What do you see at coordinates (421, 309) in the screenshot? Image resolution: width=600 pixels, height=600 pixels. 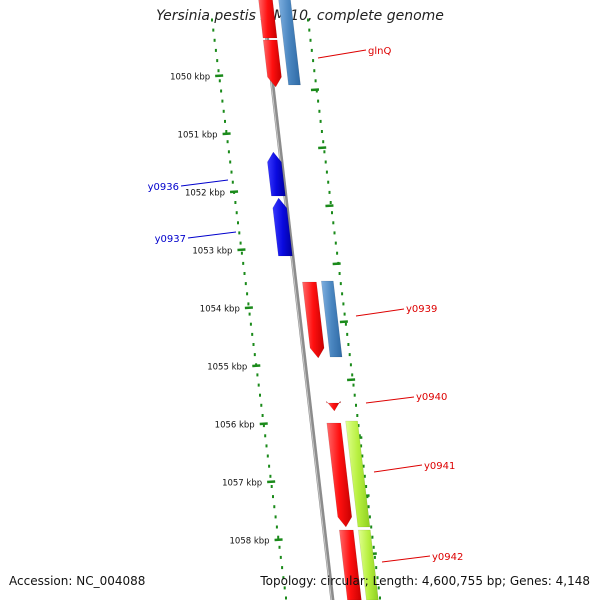 I see `gene-label-y0939: y0939` at bounding box center [421, 309].